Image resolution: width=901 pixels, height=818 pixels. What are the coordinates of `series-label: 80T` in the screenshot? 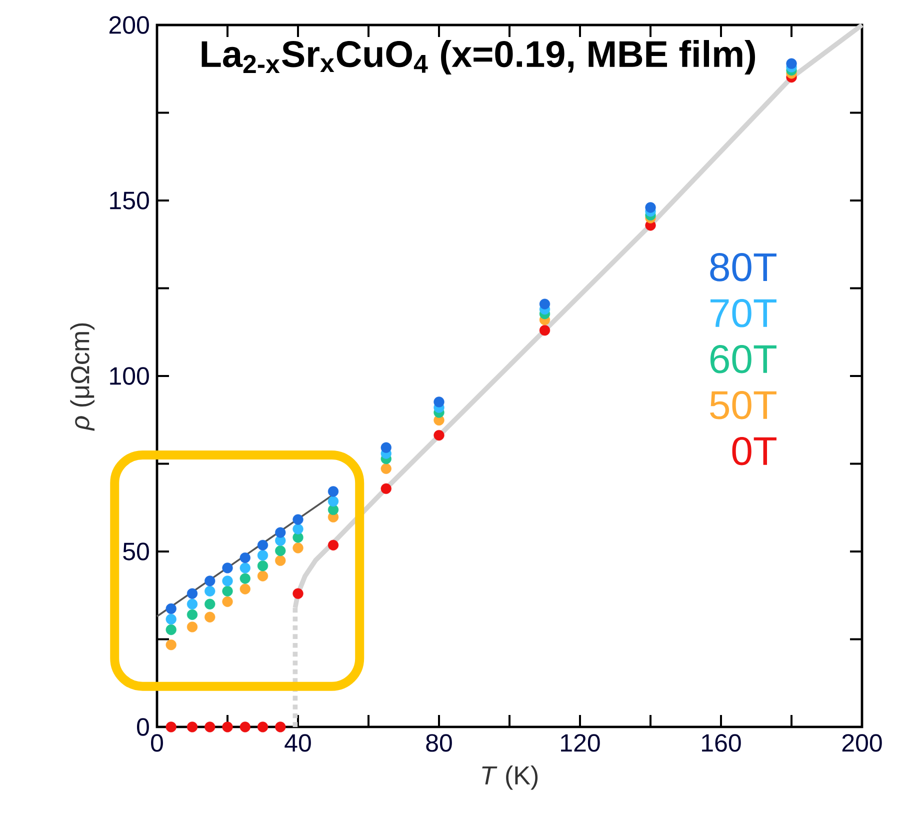 It's located at (743, 267).